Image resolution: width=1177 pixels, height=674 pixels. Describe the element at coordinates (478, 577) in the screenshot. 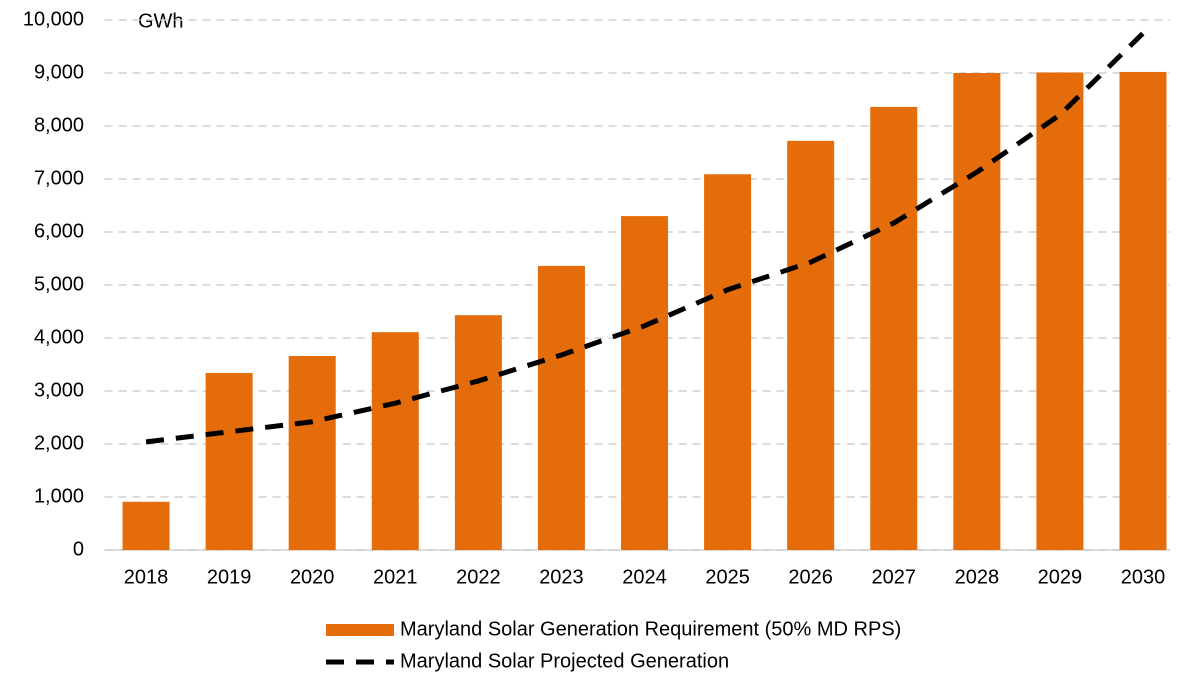

I see `x-tick-label: 2022` at that location.